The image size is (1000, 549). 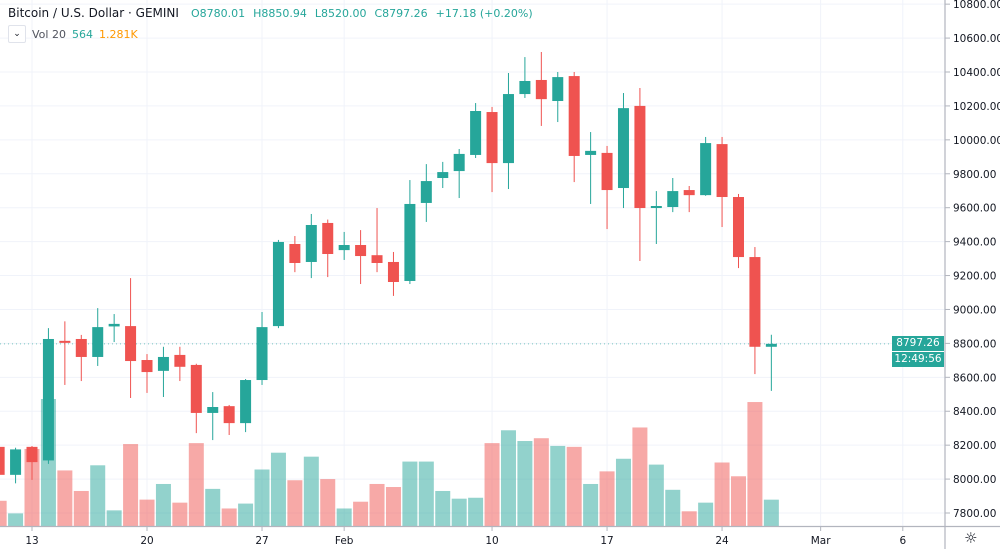 What do you see at coordinates (976, 141) in the screenshot?
I see `price-tick-label: 10000.00` at bounding box center [976, 141].